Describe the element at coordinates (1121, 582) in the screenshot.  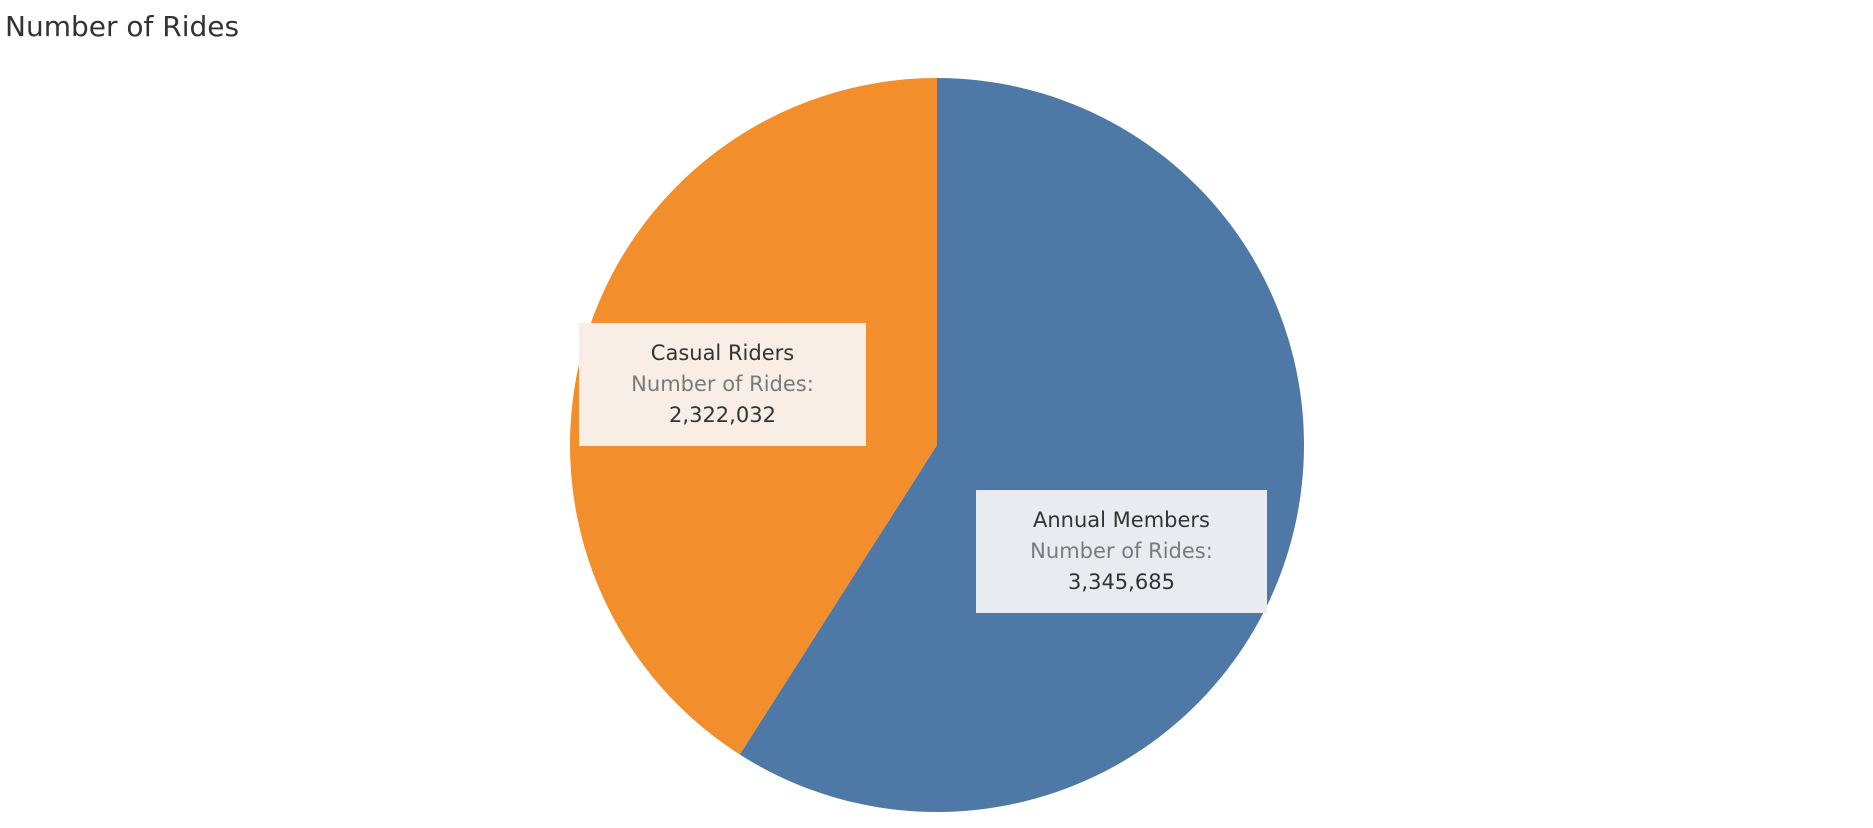
I see `slice-label-value: 3,345,685` at that location.